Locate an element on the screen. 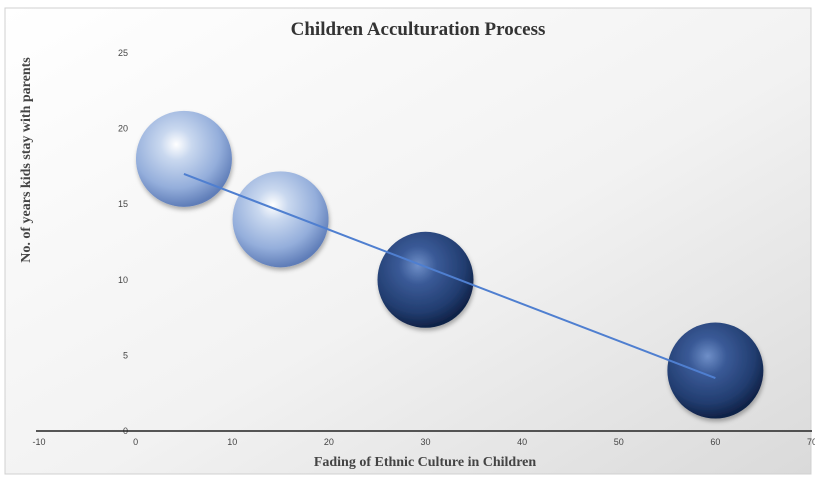 This screenshot has width=815, height=477. x-axis-title: Fading of Ethnic Culture in Children is located at coordinates (425, 462).